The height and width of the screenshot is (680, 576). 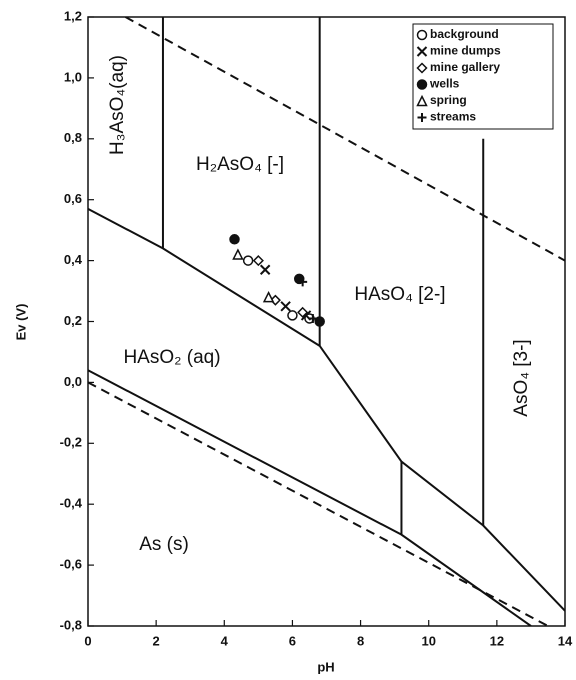 What do you see at coordinates (73, 320) in the screenshot?
I see `y-tick-label: 0,2` at bounding box center [73, 320].